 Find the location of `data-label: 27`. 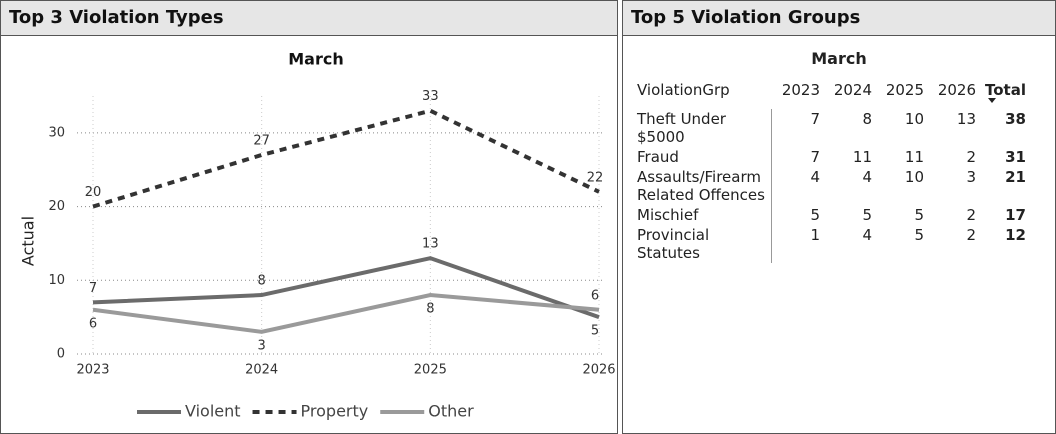

data-label: 27 is located at coordinates (261, 140).